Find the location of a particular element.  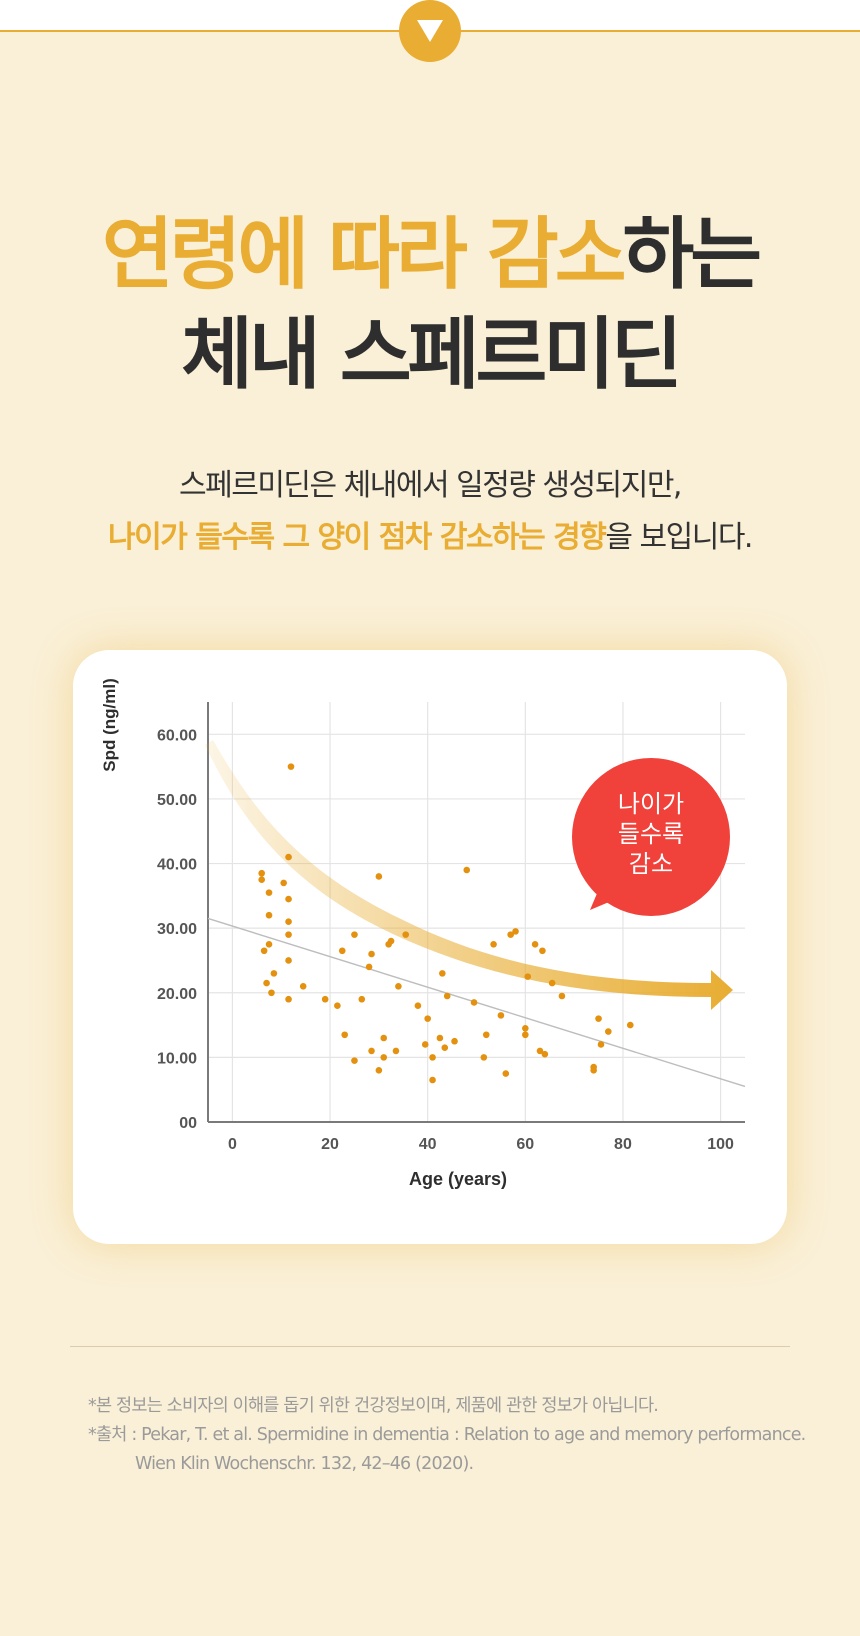

divider is located at coordinates (430, 1346).